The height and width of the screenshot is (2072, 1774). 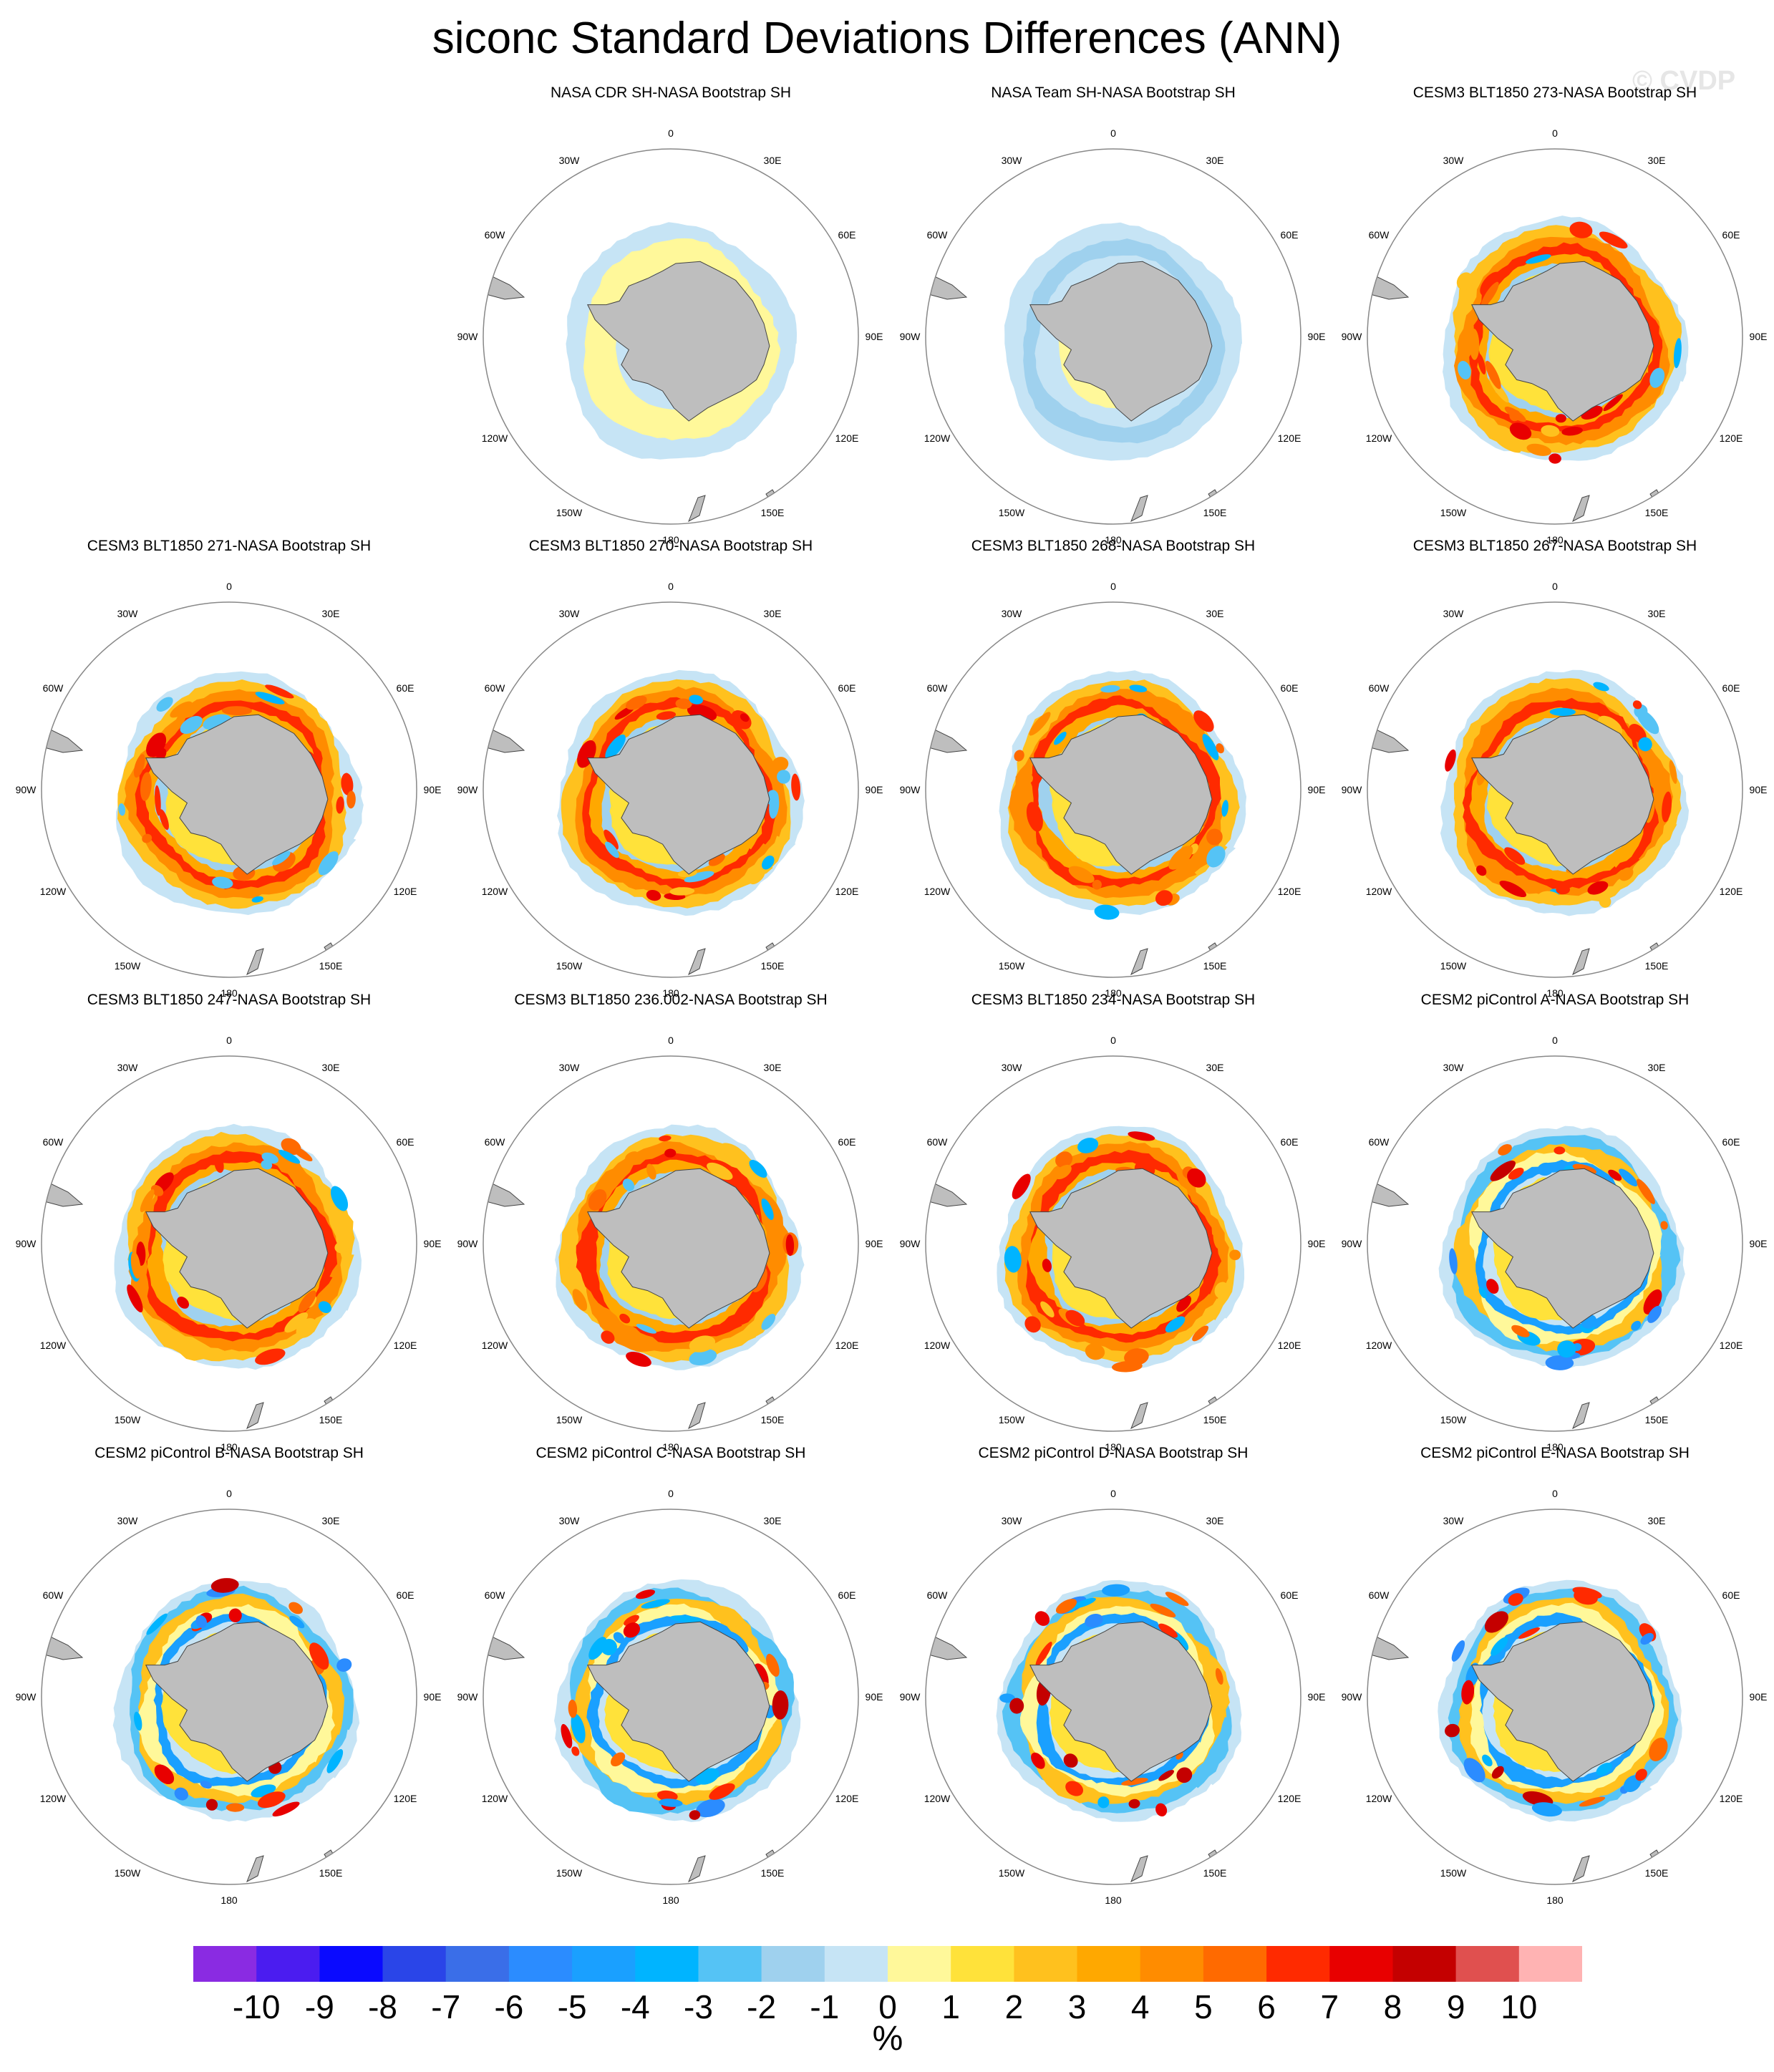 What do you see at coordinates (1456, 2006) in the screenshot?
I see `colorbar-tick-label: 9` at bounding box center [1456, 2006].